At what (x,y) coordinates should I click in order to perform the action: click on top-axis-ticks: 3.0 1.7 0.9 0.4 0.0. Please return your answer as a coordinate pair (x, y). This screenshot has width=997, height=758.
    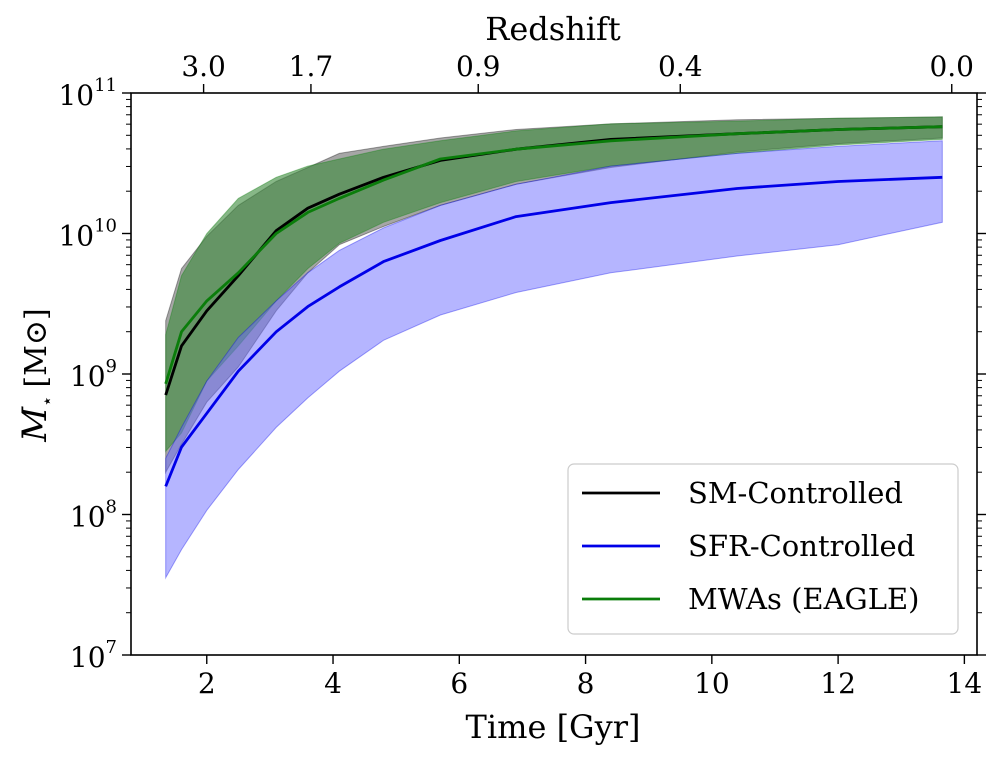
    Looking at the image, I should click on (577, 71).